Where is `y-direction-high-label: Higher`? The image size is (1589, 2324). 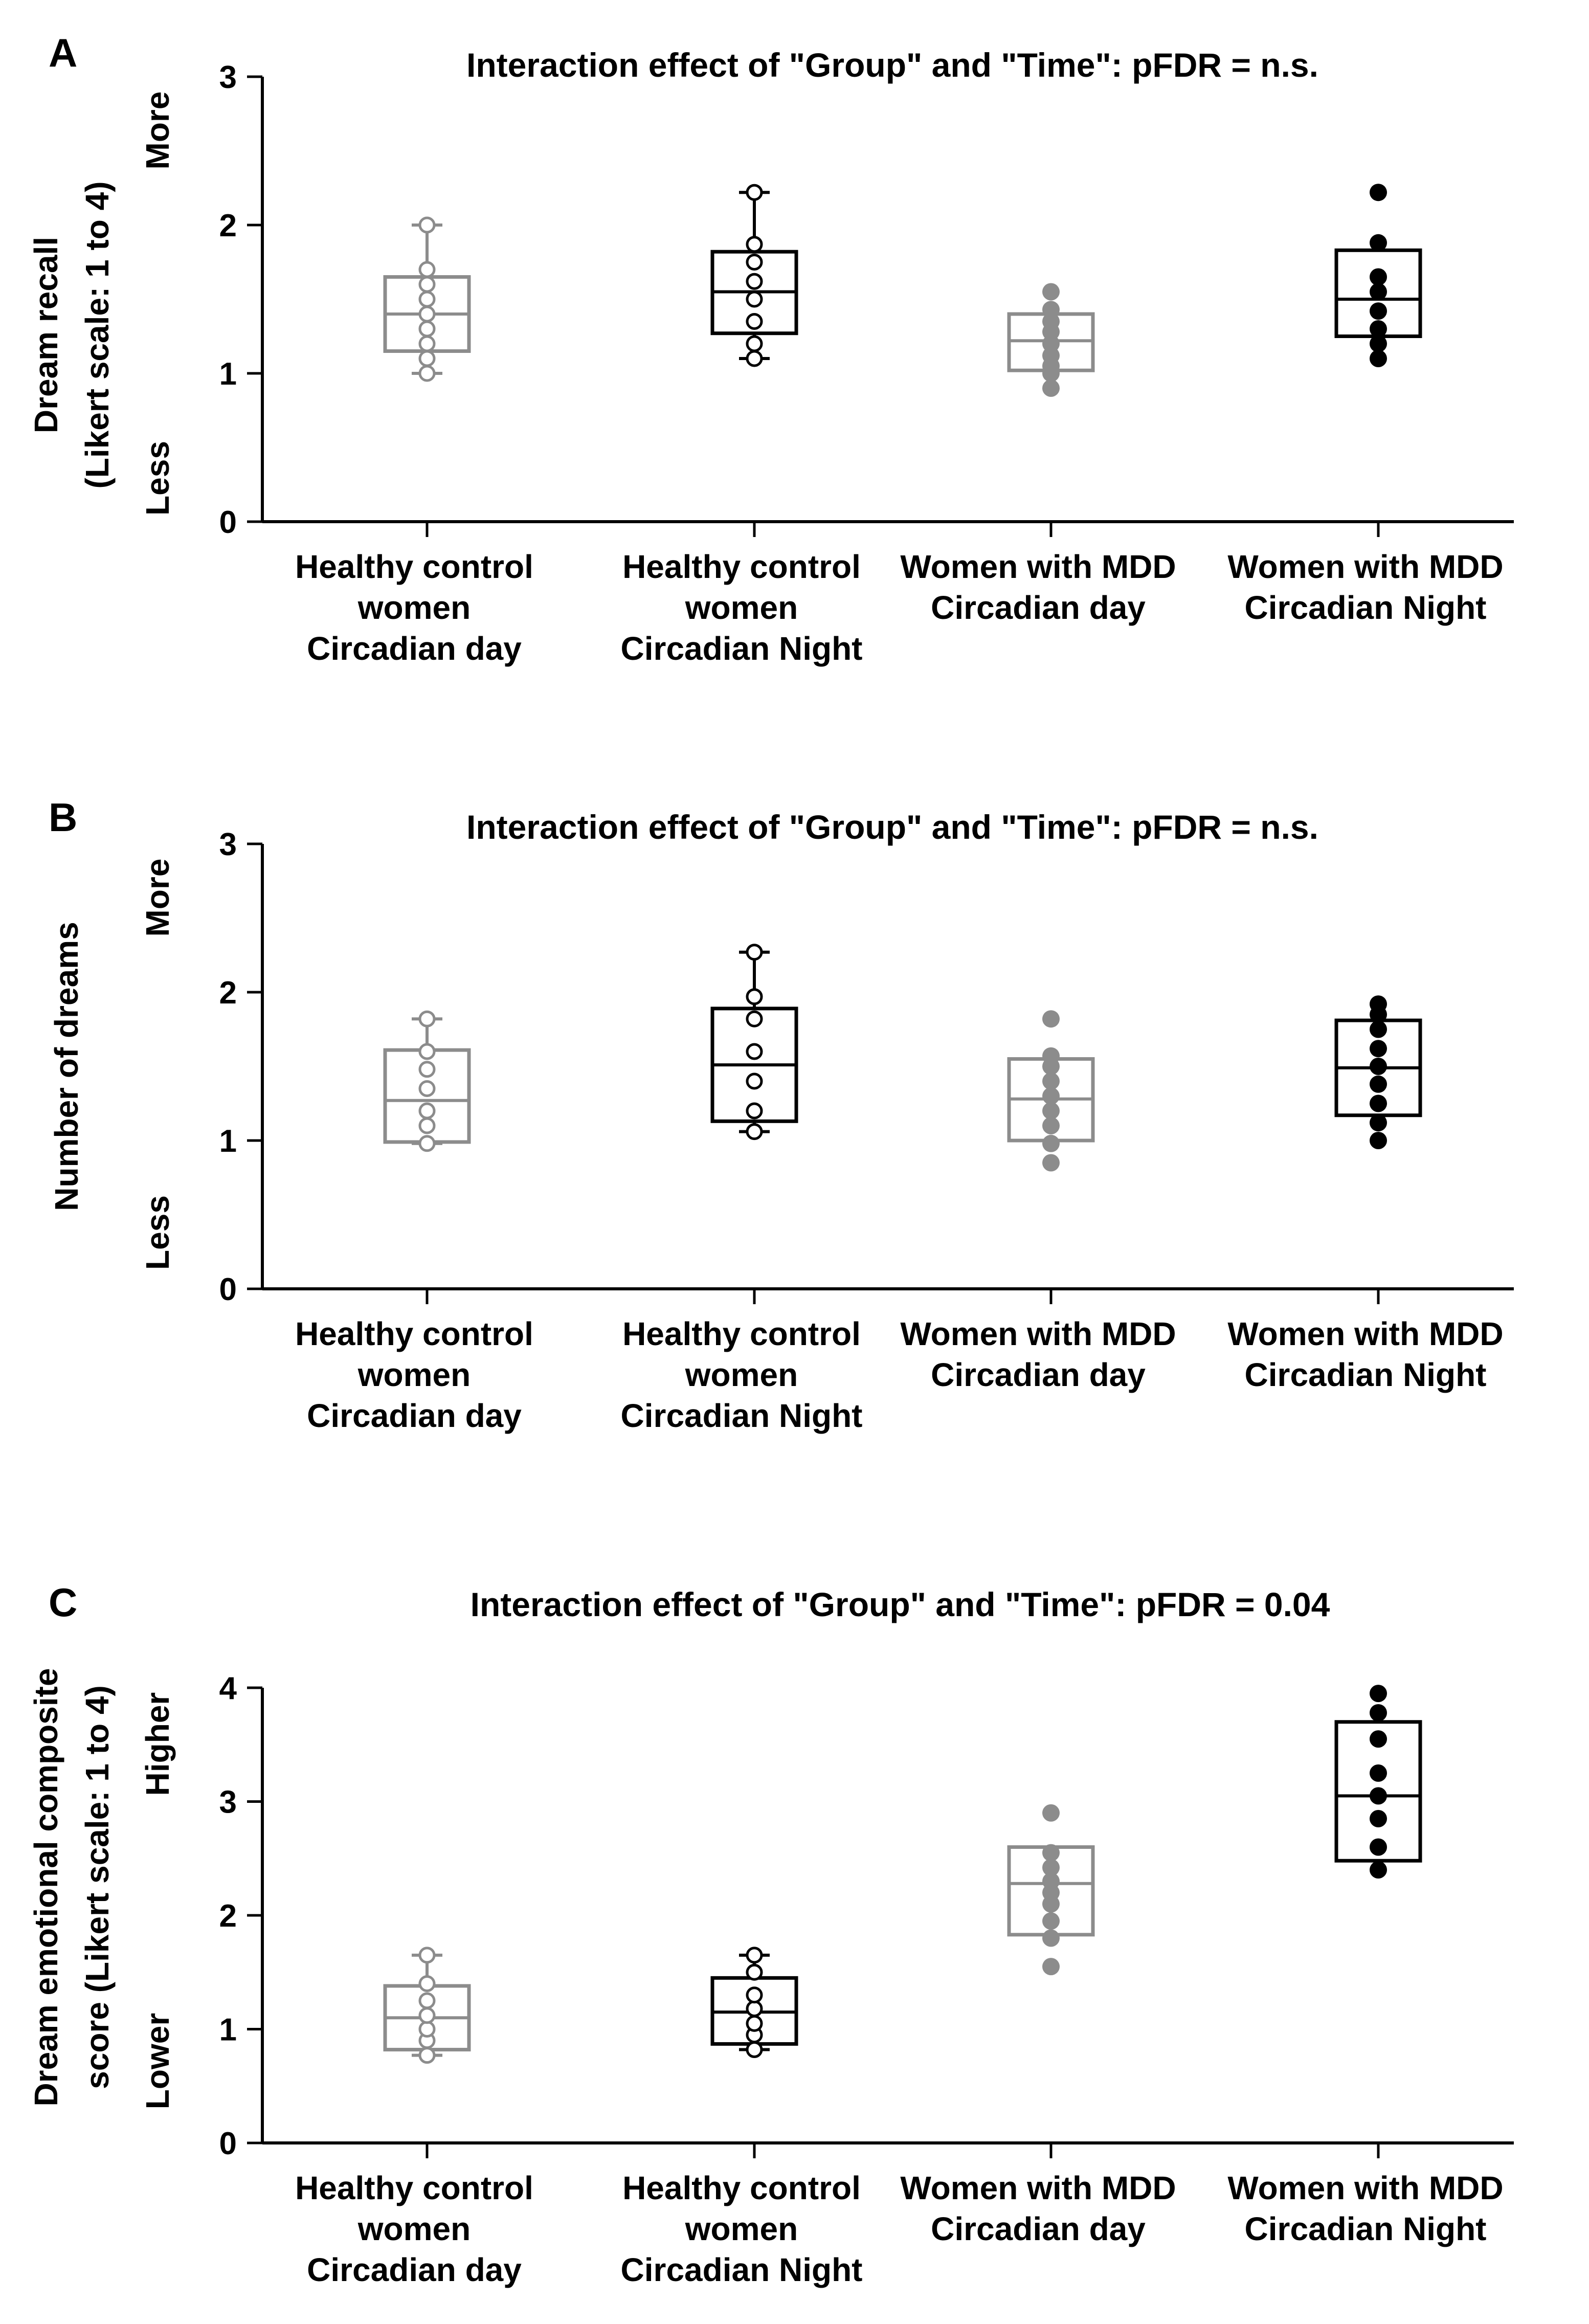 y-direction-high-label: Higher is located at coordinates (157, 1744).